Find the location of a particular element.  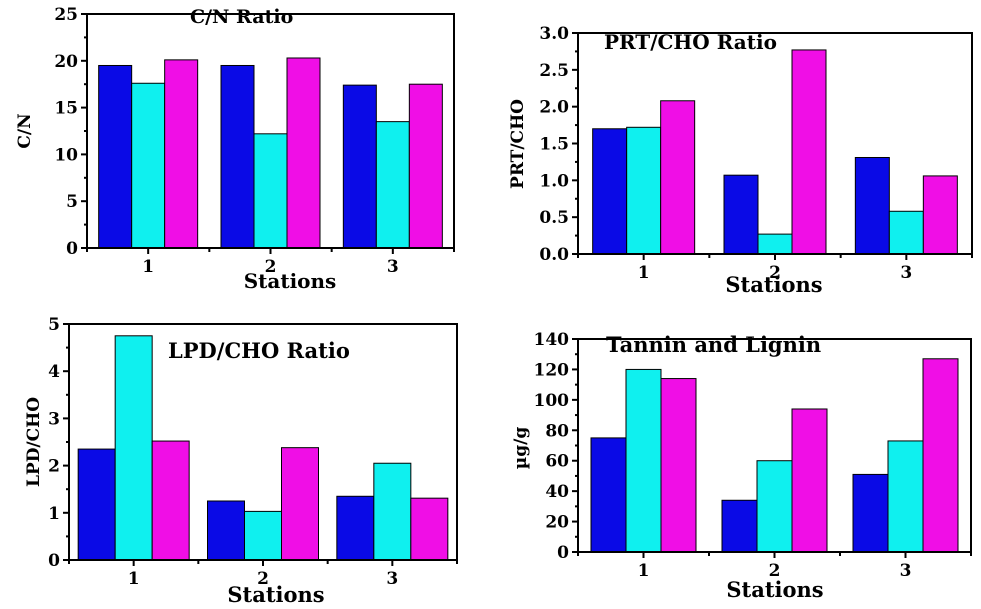

y-tick-label: 3.0 is located at coordinates (554, 34).